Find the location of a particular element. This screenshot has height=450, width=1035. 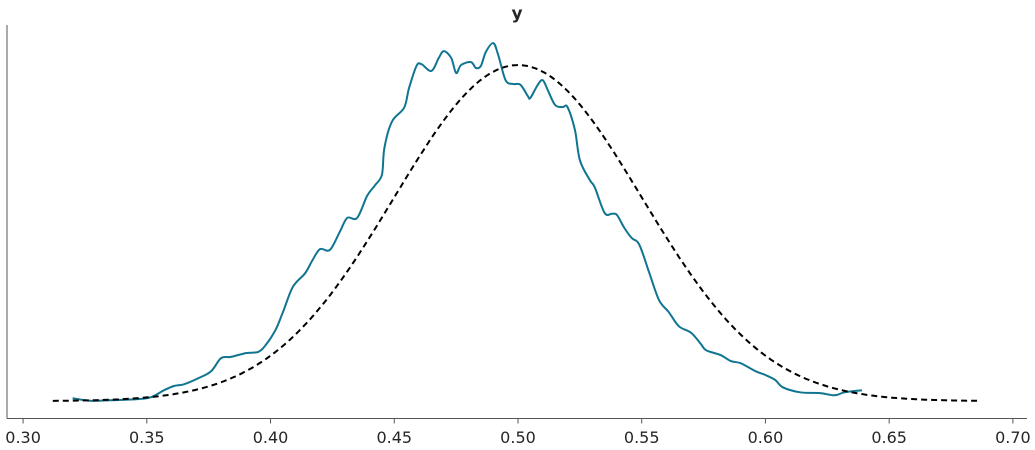

chart-title: y is located at coordinates (516, 14).